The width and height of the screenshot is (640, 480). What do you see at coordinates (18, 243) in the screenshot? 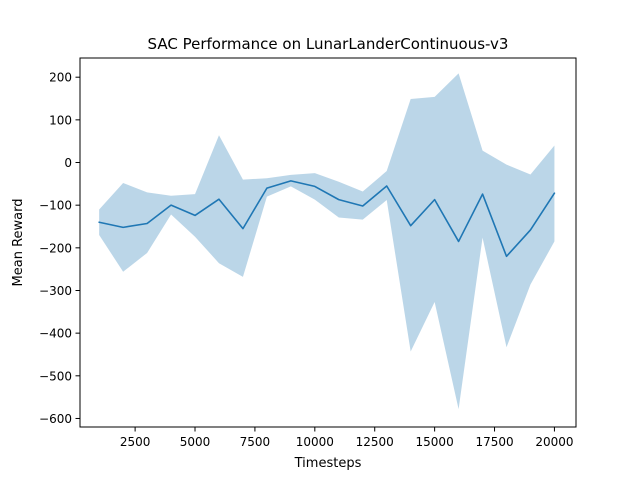
I see `y-axis-label: Mean Reward` at bounding box center [18, 243].